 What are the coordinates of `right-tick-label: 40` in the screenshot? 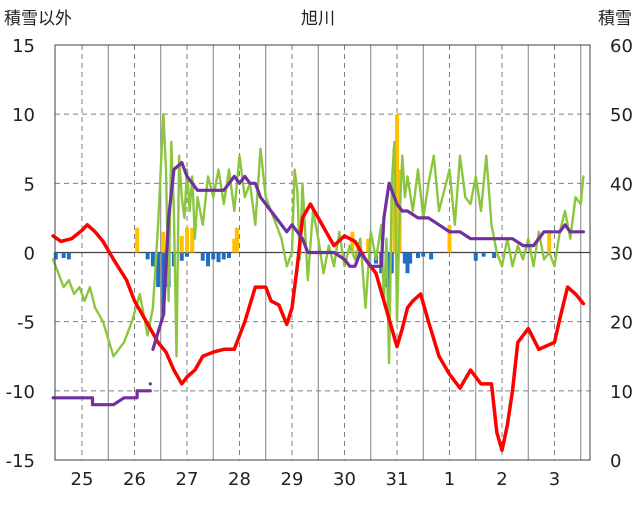 It's located at (621, 184).